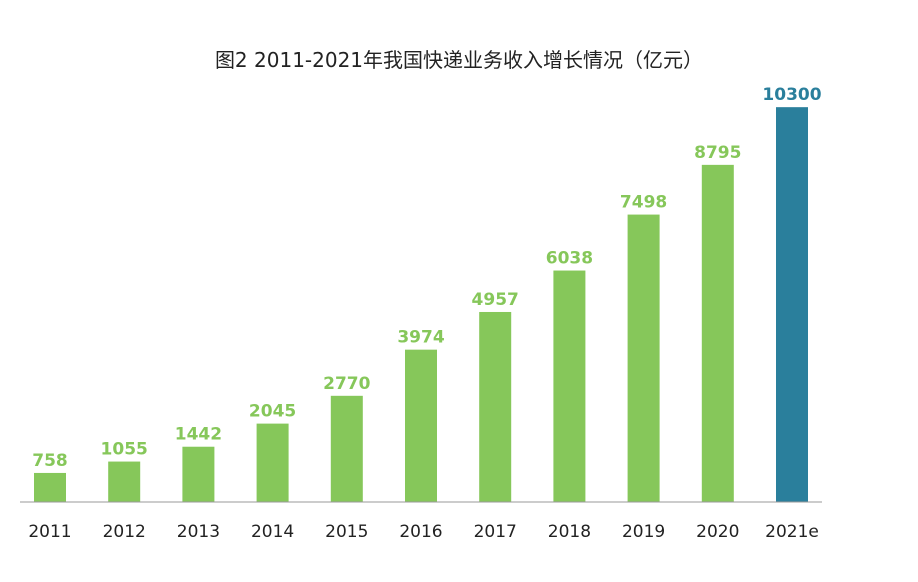 Image resolution: width=918 pixels, height=582 pixels. I want to click on tick-label-2016: 2016, so click(420, 532).